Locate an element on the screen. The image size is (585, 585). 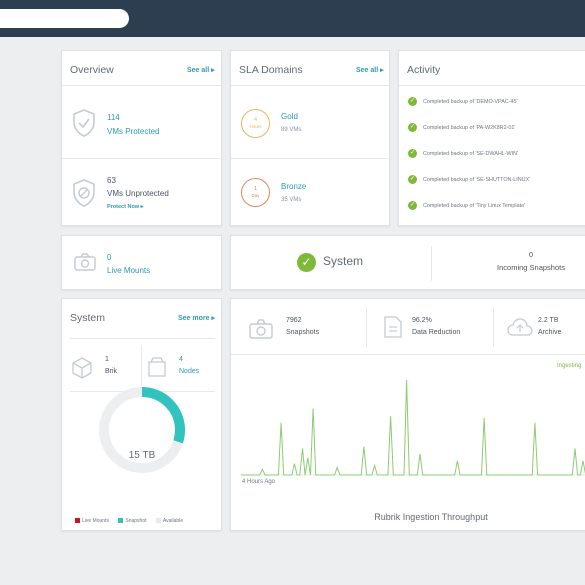
live-mounts-count: 0 is located at coordinates (109, 257).